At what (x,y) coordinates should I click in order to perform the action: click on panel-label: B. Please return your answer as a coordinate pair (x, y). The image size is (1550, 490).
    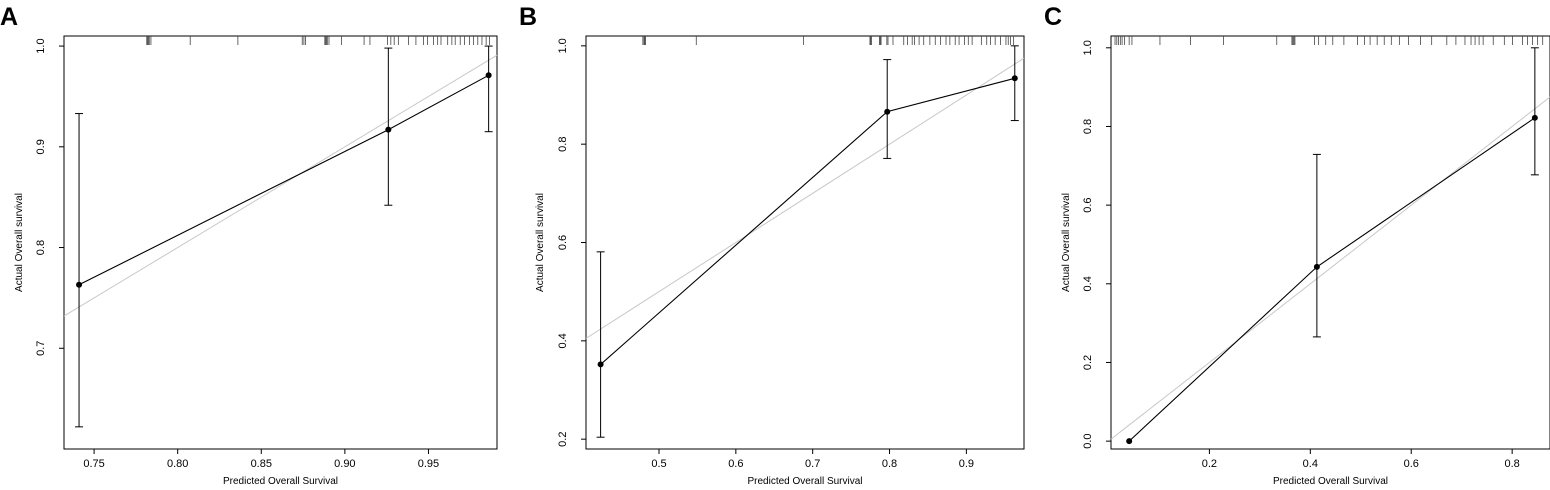
    Looking at the image, I should click on (528, 17).